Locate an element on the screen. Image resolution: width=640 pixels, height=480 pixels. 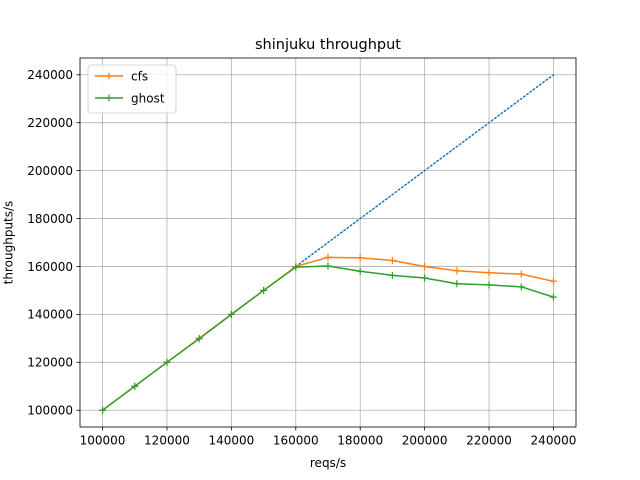
y-tick-label: 220000 is located at coordinates (50, 123).